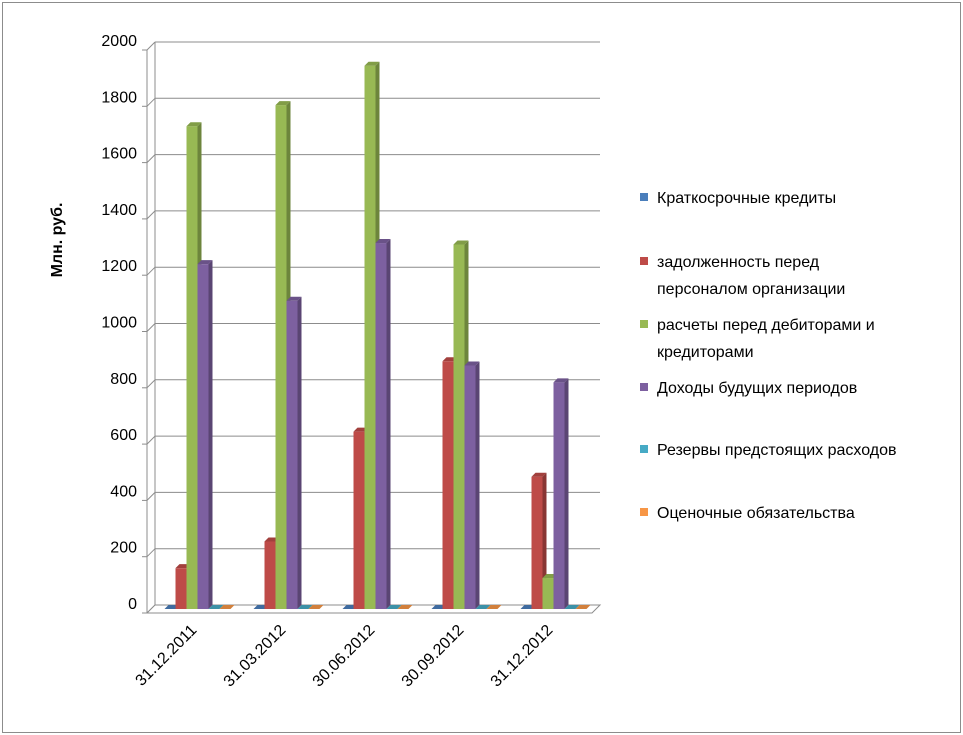 This screenshot has width=963, height=735. Describe the element at coordinates (738, 262) in the screenshot. I see `legend-label: задолженность перед` at that location.